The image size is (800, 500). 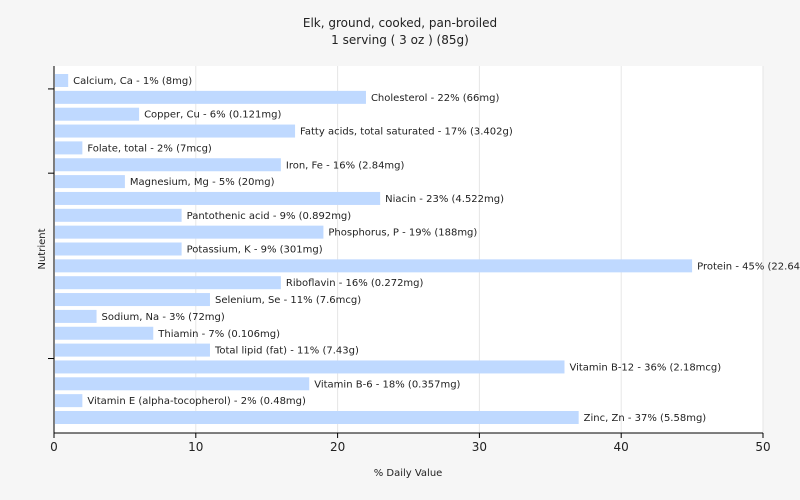 What do you see at coordinates (762, 447) in the screenshot?
I see `x-tick-label: 50` at bounding box center [762, 447].